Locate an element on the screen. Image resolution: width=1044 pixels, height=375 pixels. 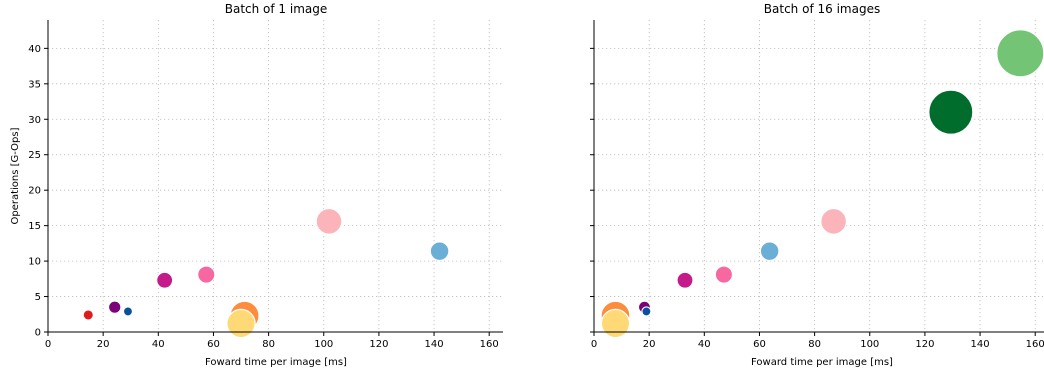
right-x-tick-label: 120 is located at coordinates (924, 344).